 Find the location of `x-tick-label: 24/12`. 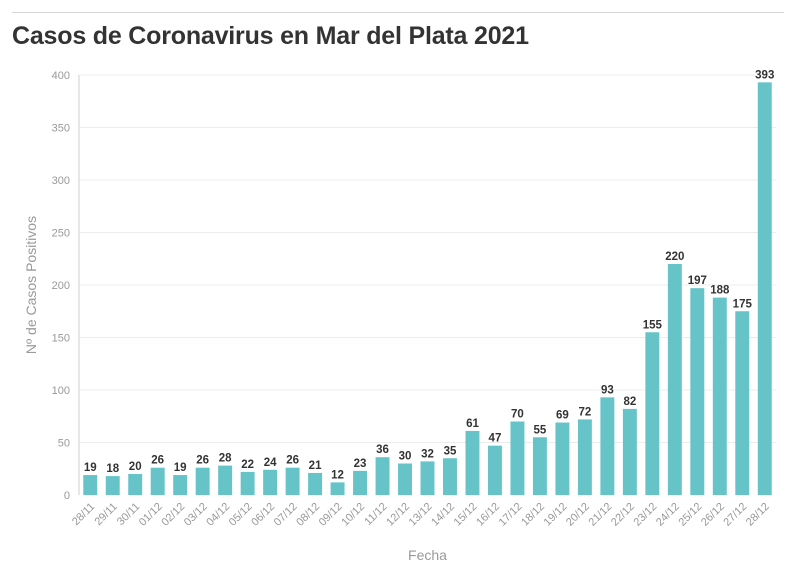

x-tick-label: 24/12 is located at coordinates (668, 515).